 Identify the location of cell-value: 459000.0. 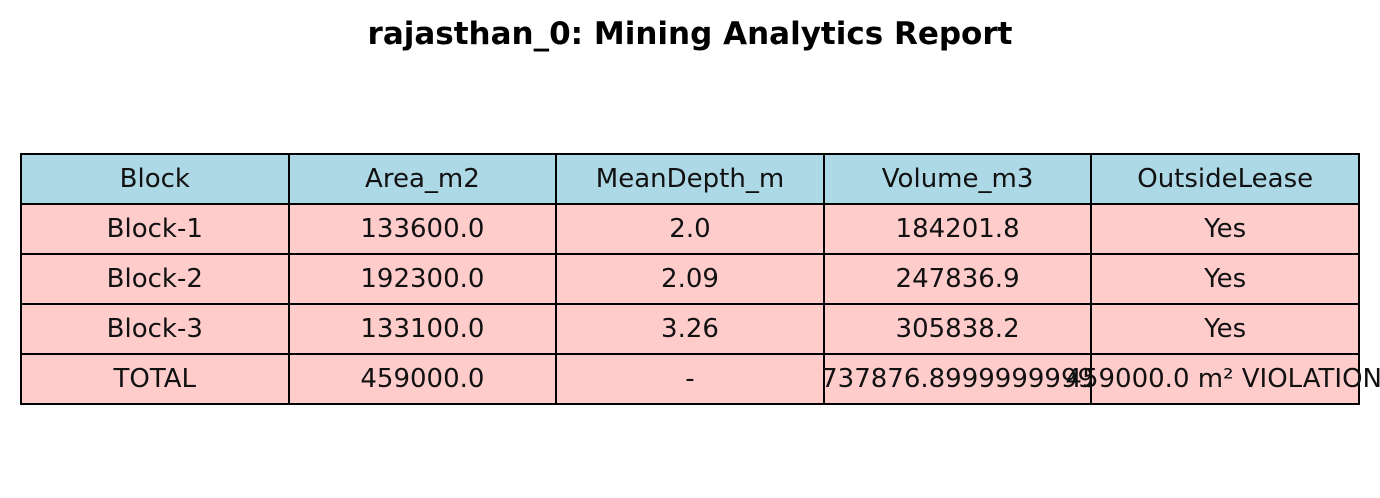
(422, 379).